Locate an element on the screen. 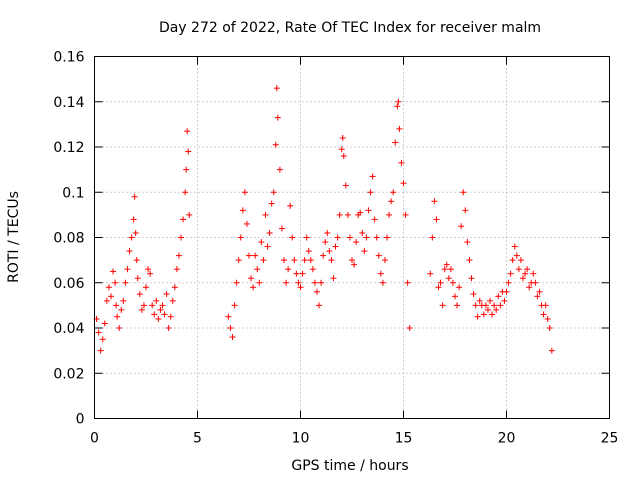 This screenshot has height=480, width=640. x-tick-label: 10 is located at coordinates (301, 439).